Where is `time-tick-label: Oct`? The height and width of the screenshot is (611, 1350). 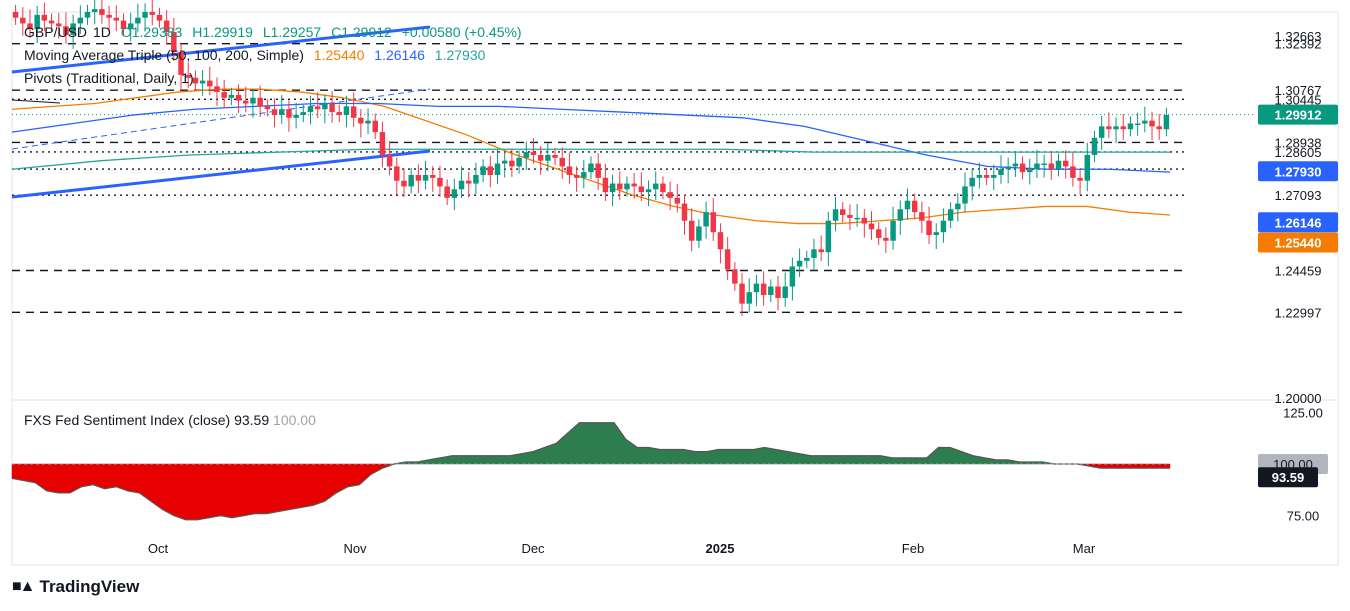 time-tick-label: Oct is located at coordinates (158, 548).